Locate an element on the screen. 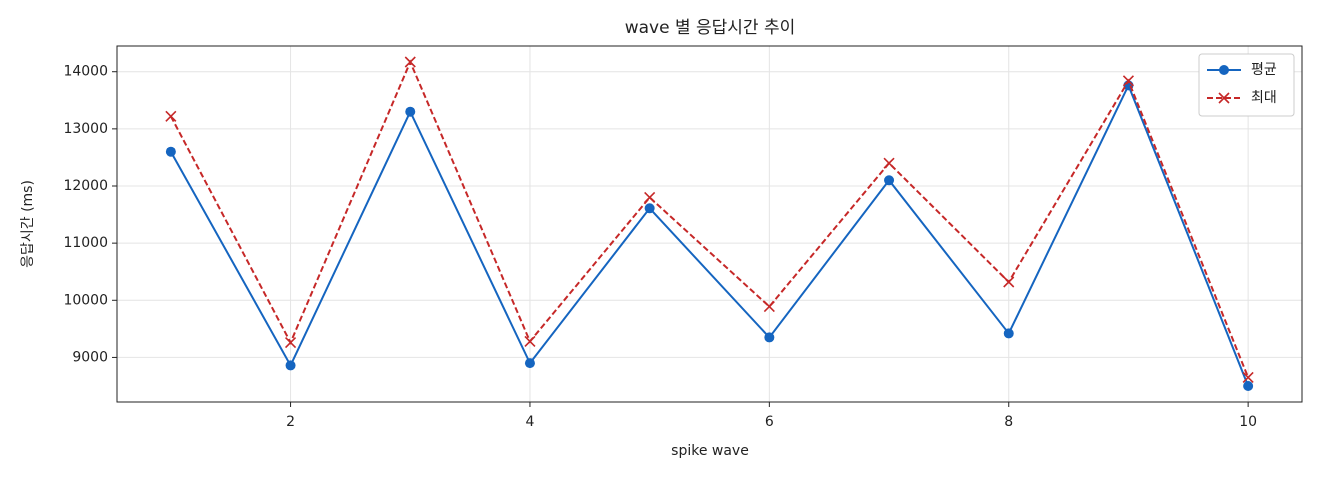 This screenshot has height=484, width=1320. legend-label: 평균 is located at coordinates (1264, 70).